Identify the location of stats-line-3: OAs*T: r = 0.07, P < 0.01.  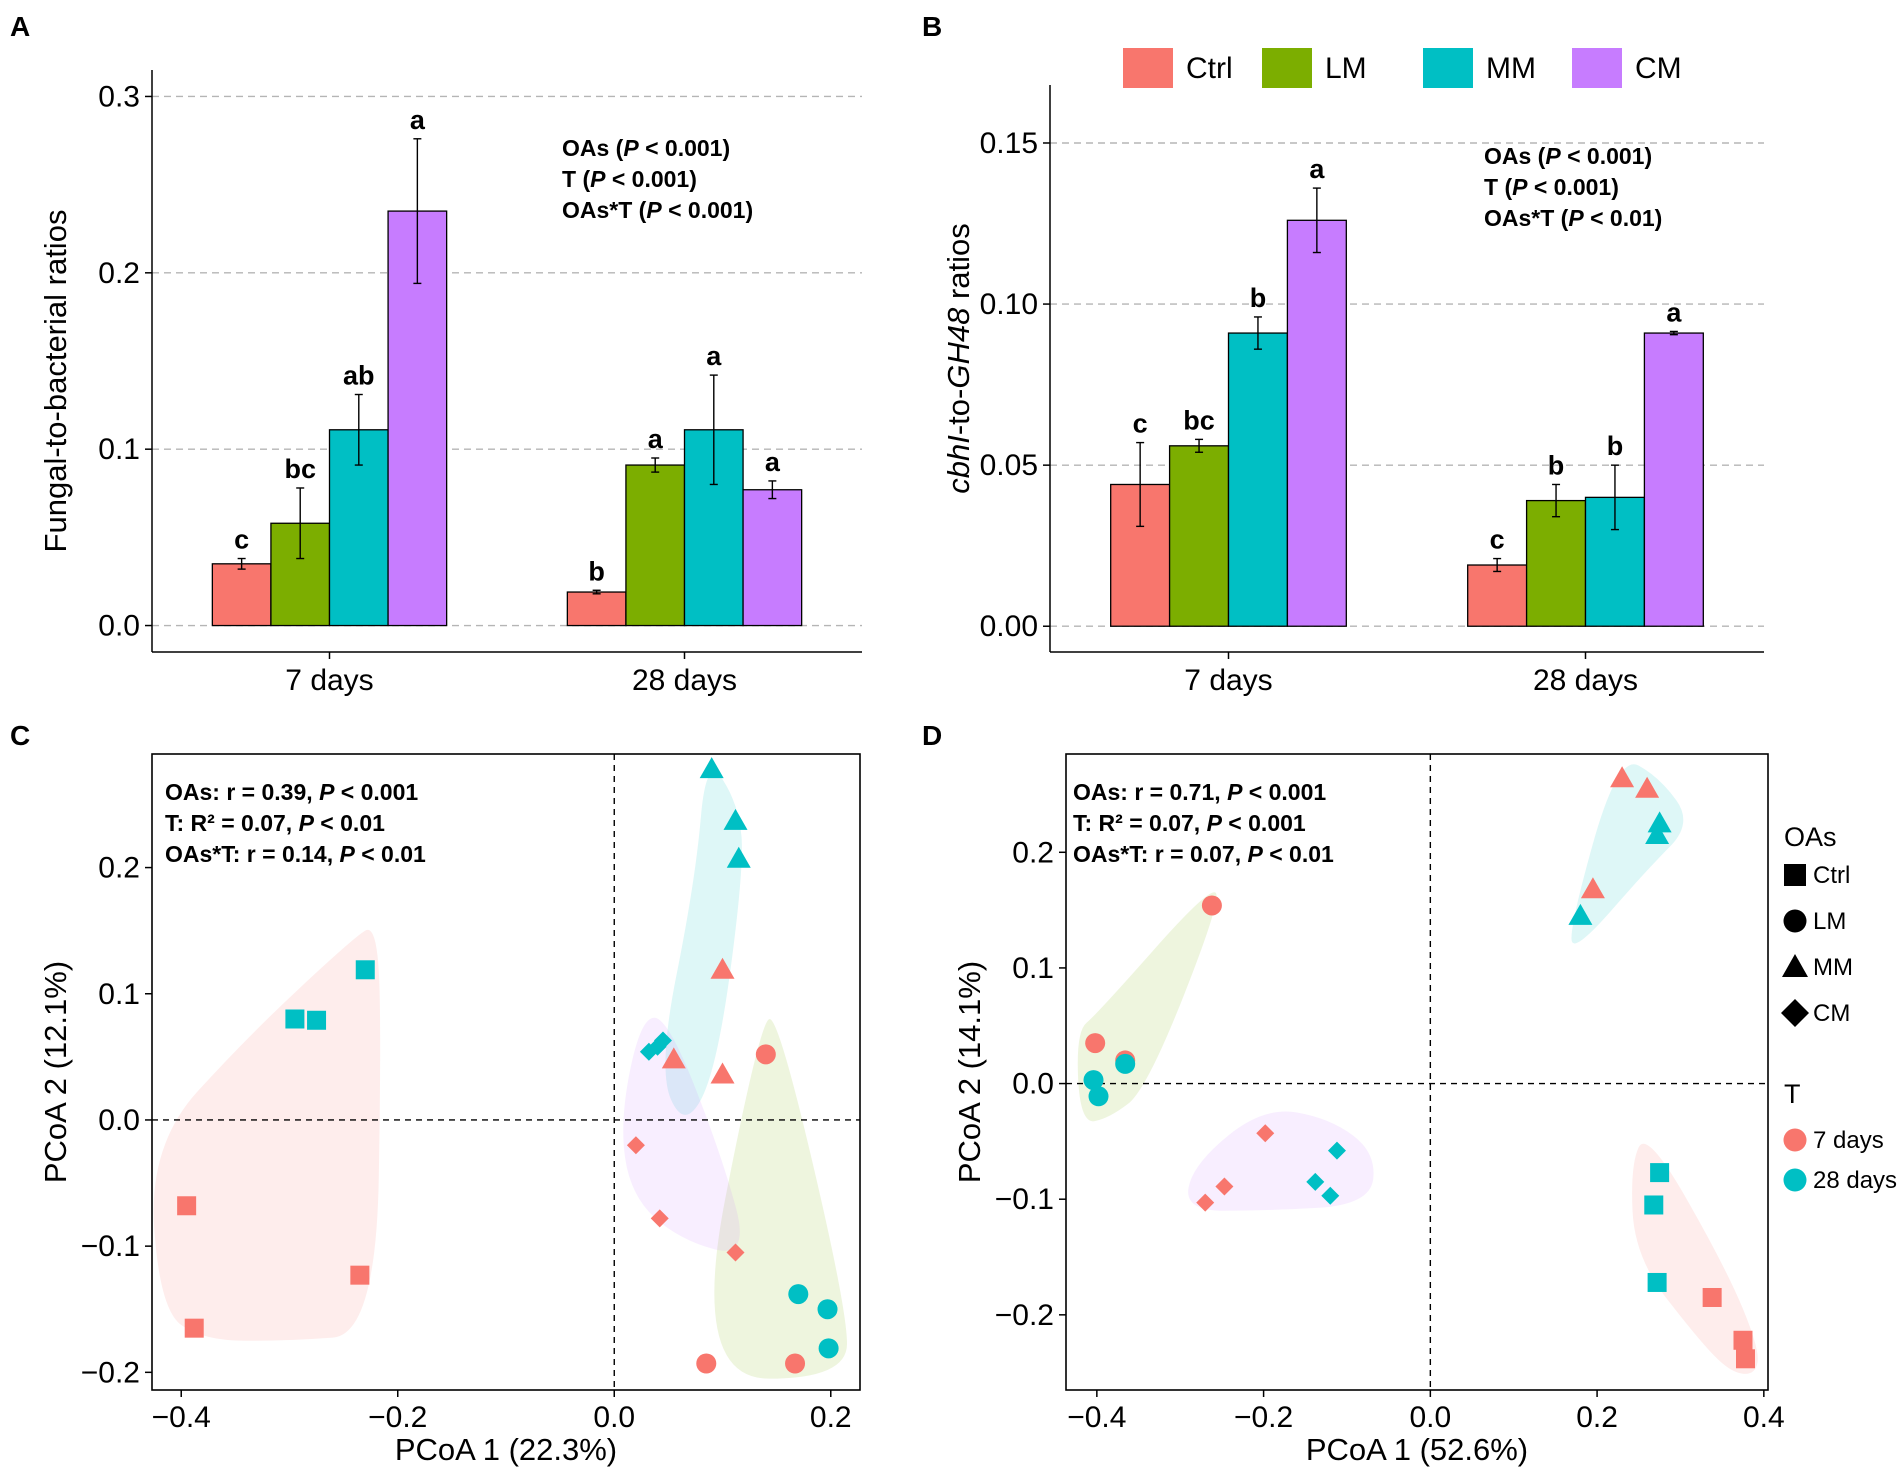
(1203, 854).